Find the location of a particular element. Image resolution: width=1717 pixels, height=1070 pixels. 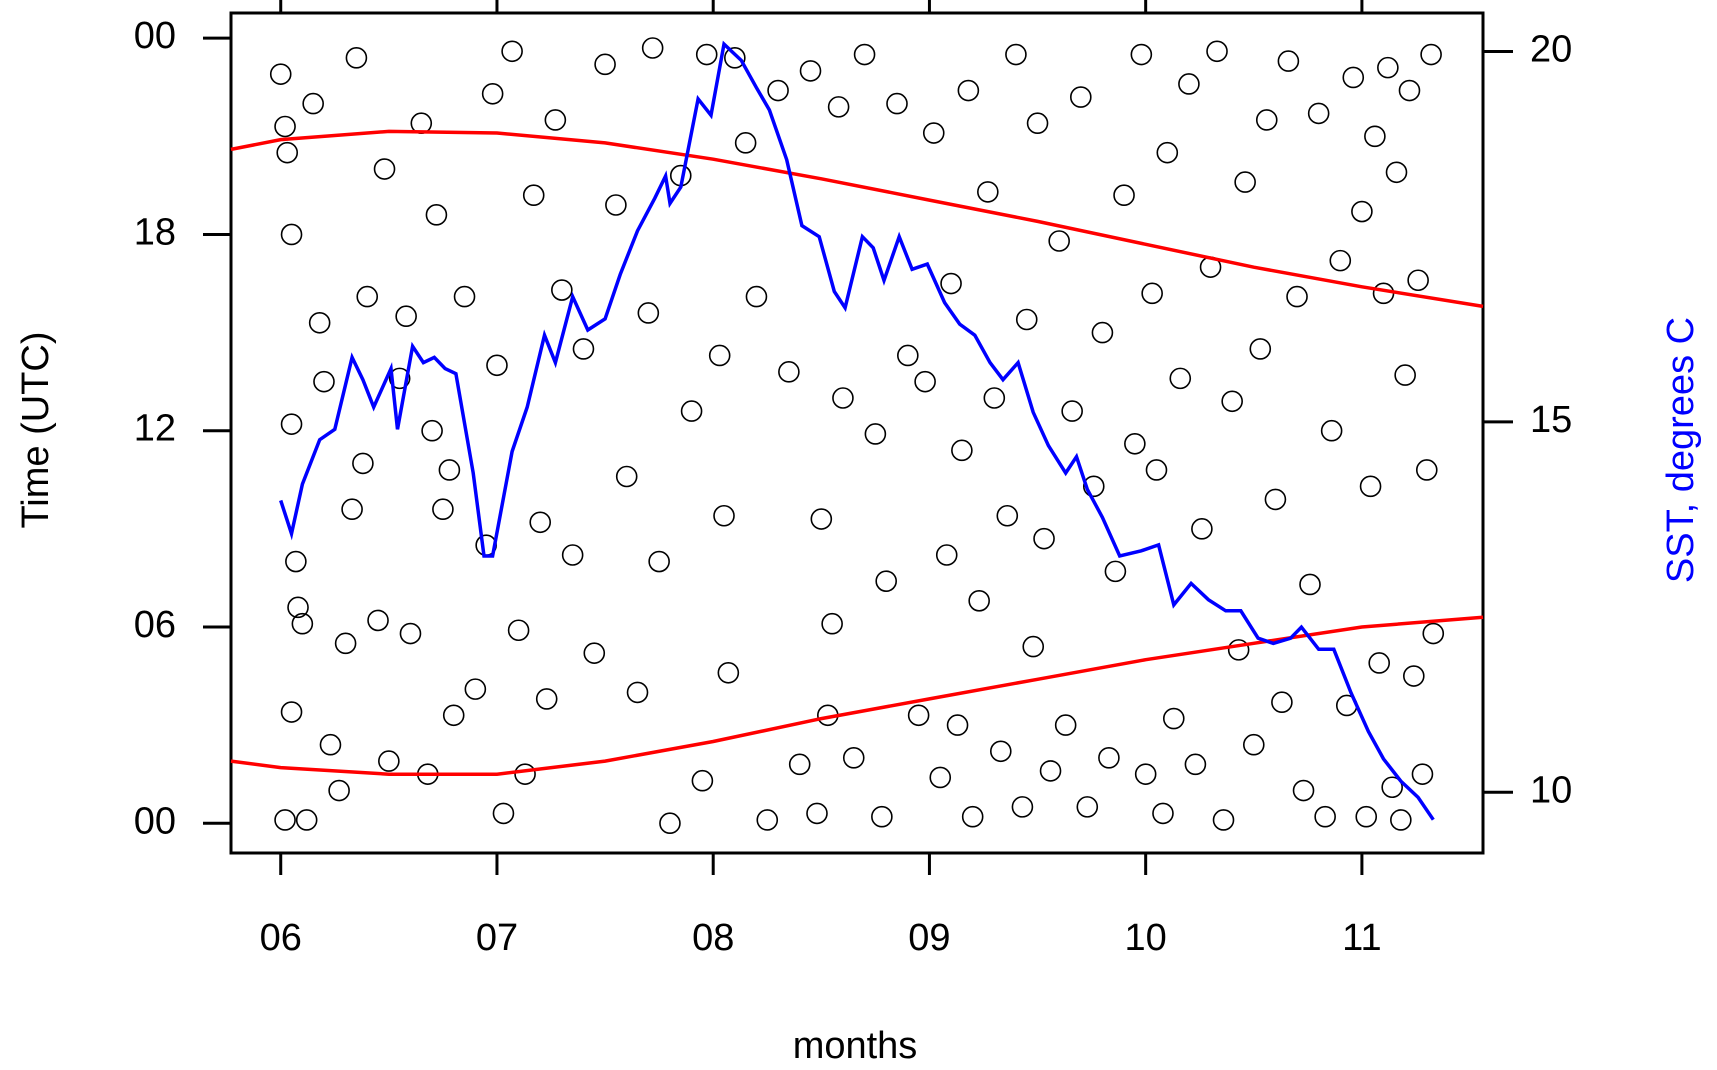

y2-tick-label: 10 is located at coordinates (1551, 790).